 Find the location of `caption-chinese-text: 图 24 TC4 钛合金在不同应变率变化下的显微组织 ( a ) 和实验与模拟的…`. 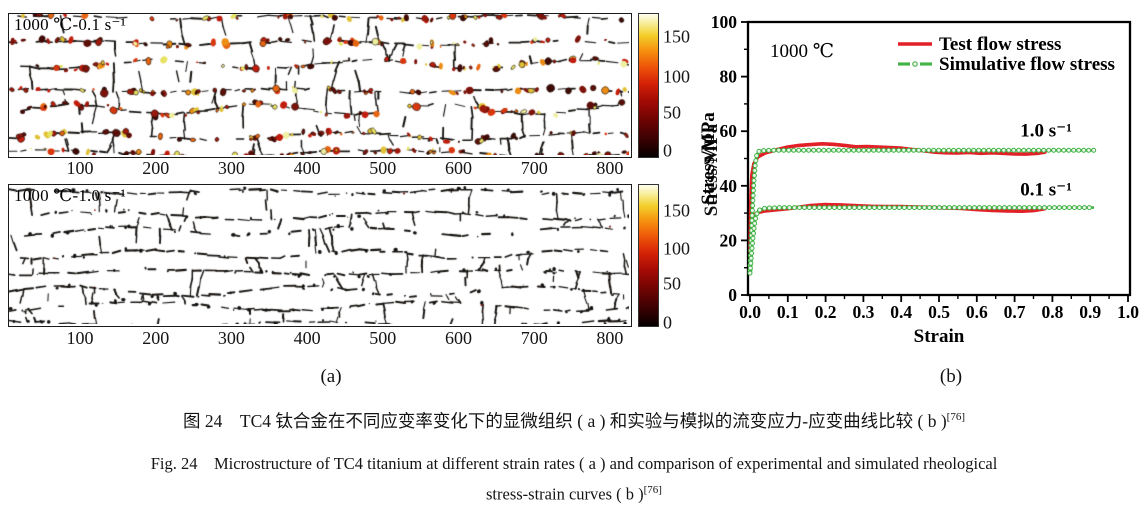

caption-chinese-text: 图 24 TC4 钛合金在不同应变率变化下的显微组织 ( a ) 和实验与模拟的… is located at coordinates (565, 421).